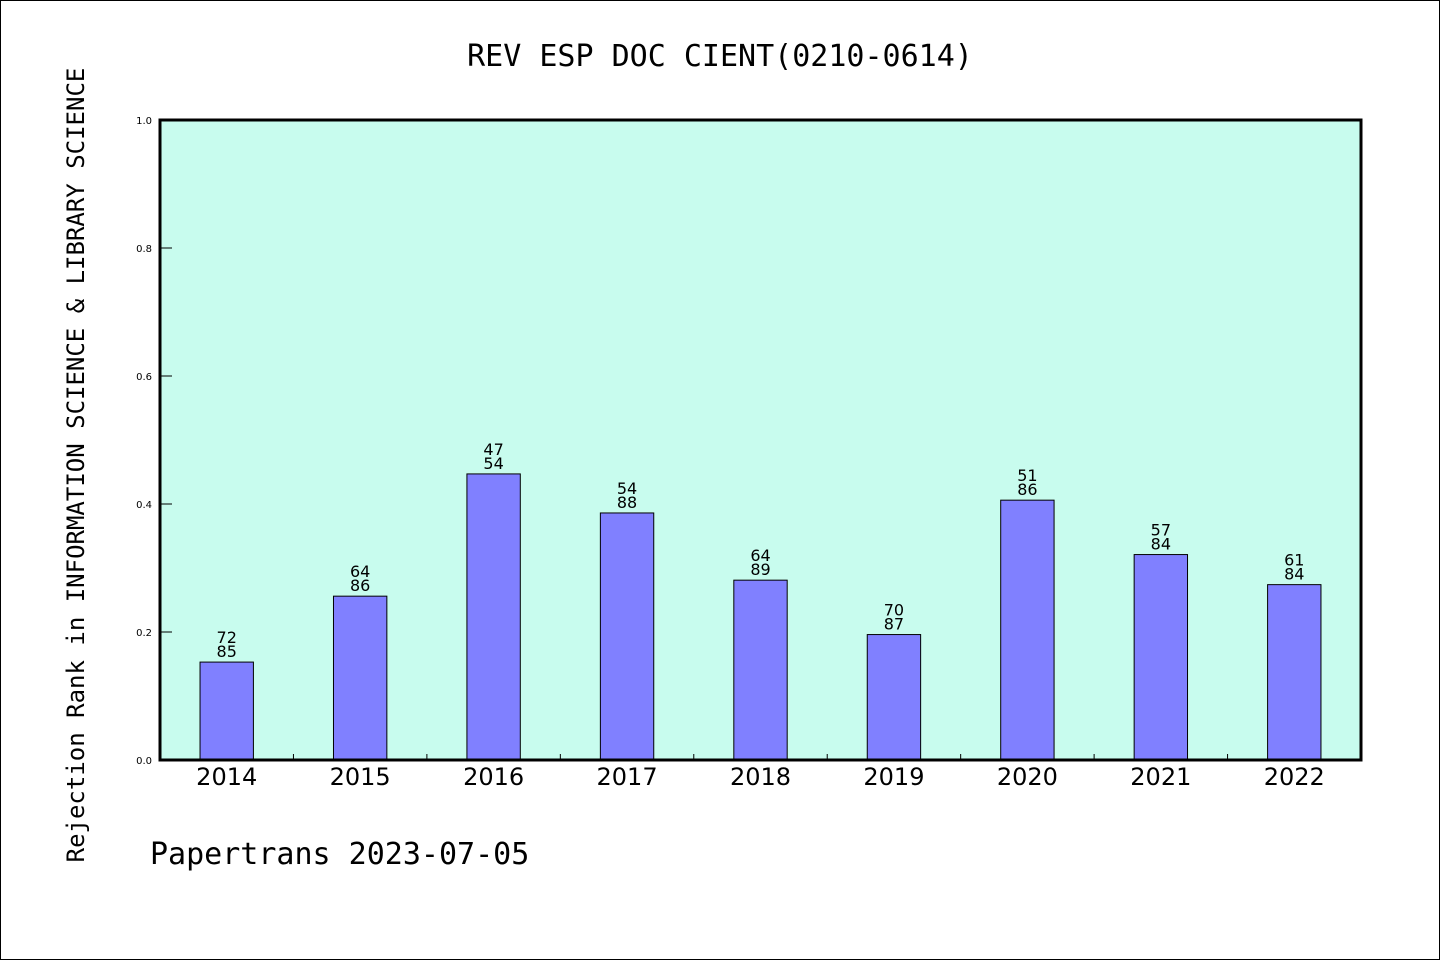 The width and height of the screenshot is (1440, 960). What do you see at coordinates (339, 854) in the screenshot?
I see `footer-credit: Papertrans 2023-07-05` at bounding box center [339, 854].